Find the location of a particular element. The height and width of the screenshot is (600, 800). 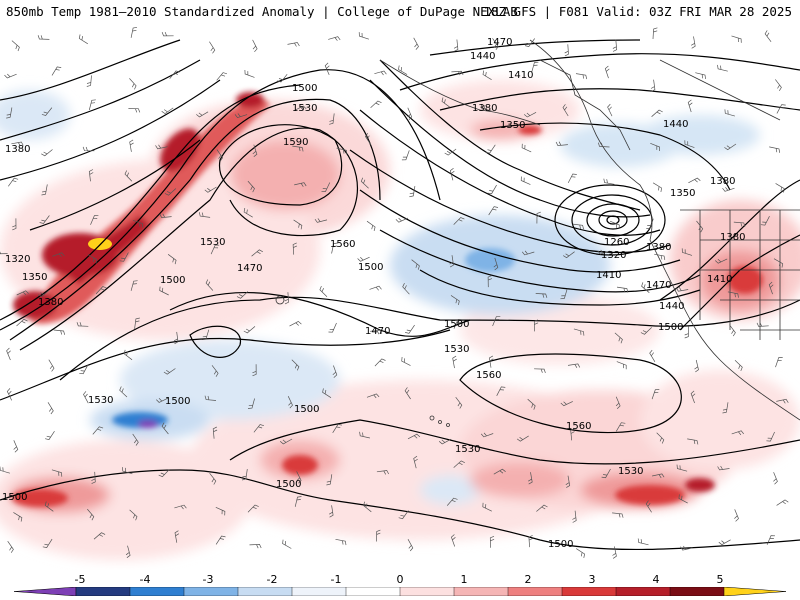

contour-label: 1410 is located at coordinates (719, 279).